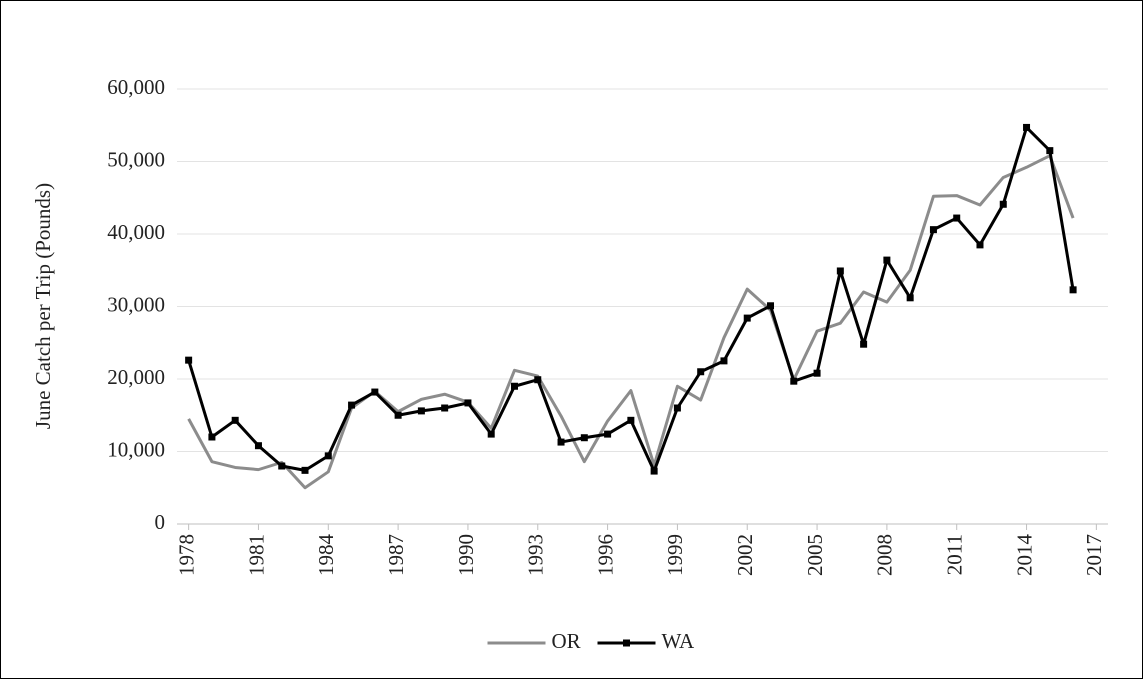  What do you see at coordinates (186, 555) in the screenshot?
I see `x-tick-label: 1978` at bounding box center [186, 555].